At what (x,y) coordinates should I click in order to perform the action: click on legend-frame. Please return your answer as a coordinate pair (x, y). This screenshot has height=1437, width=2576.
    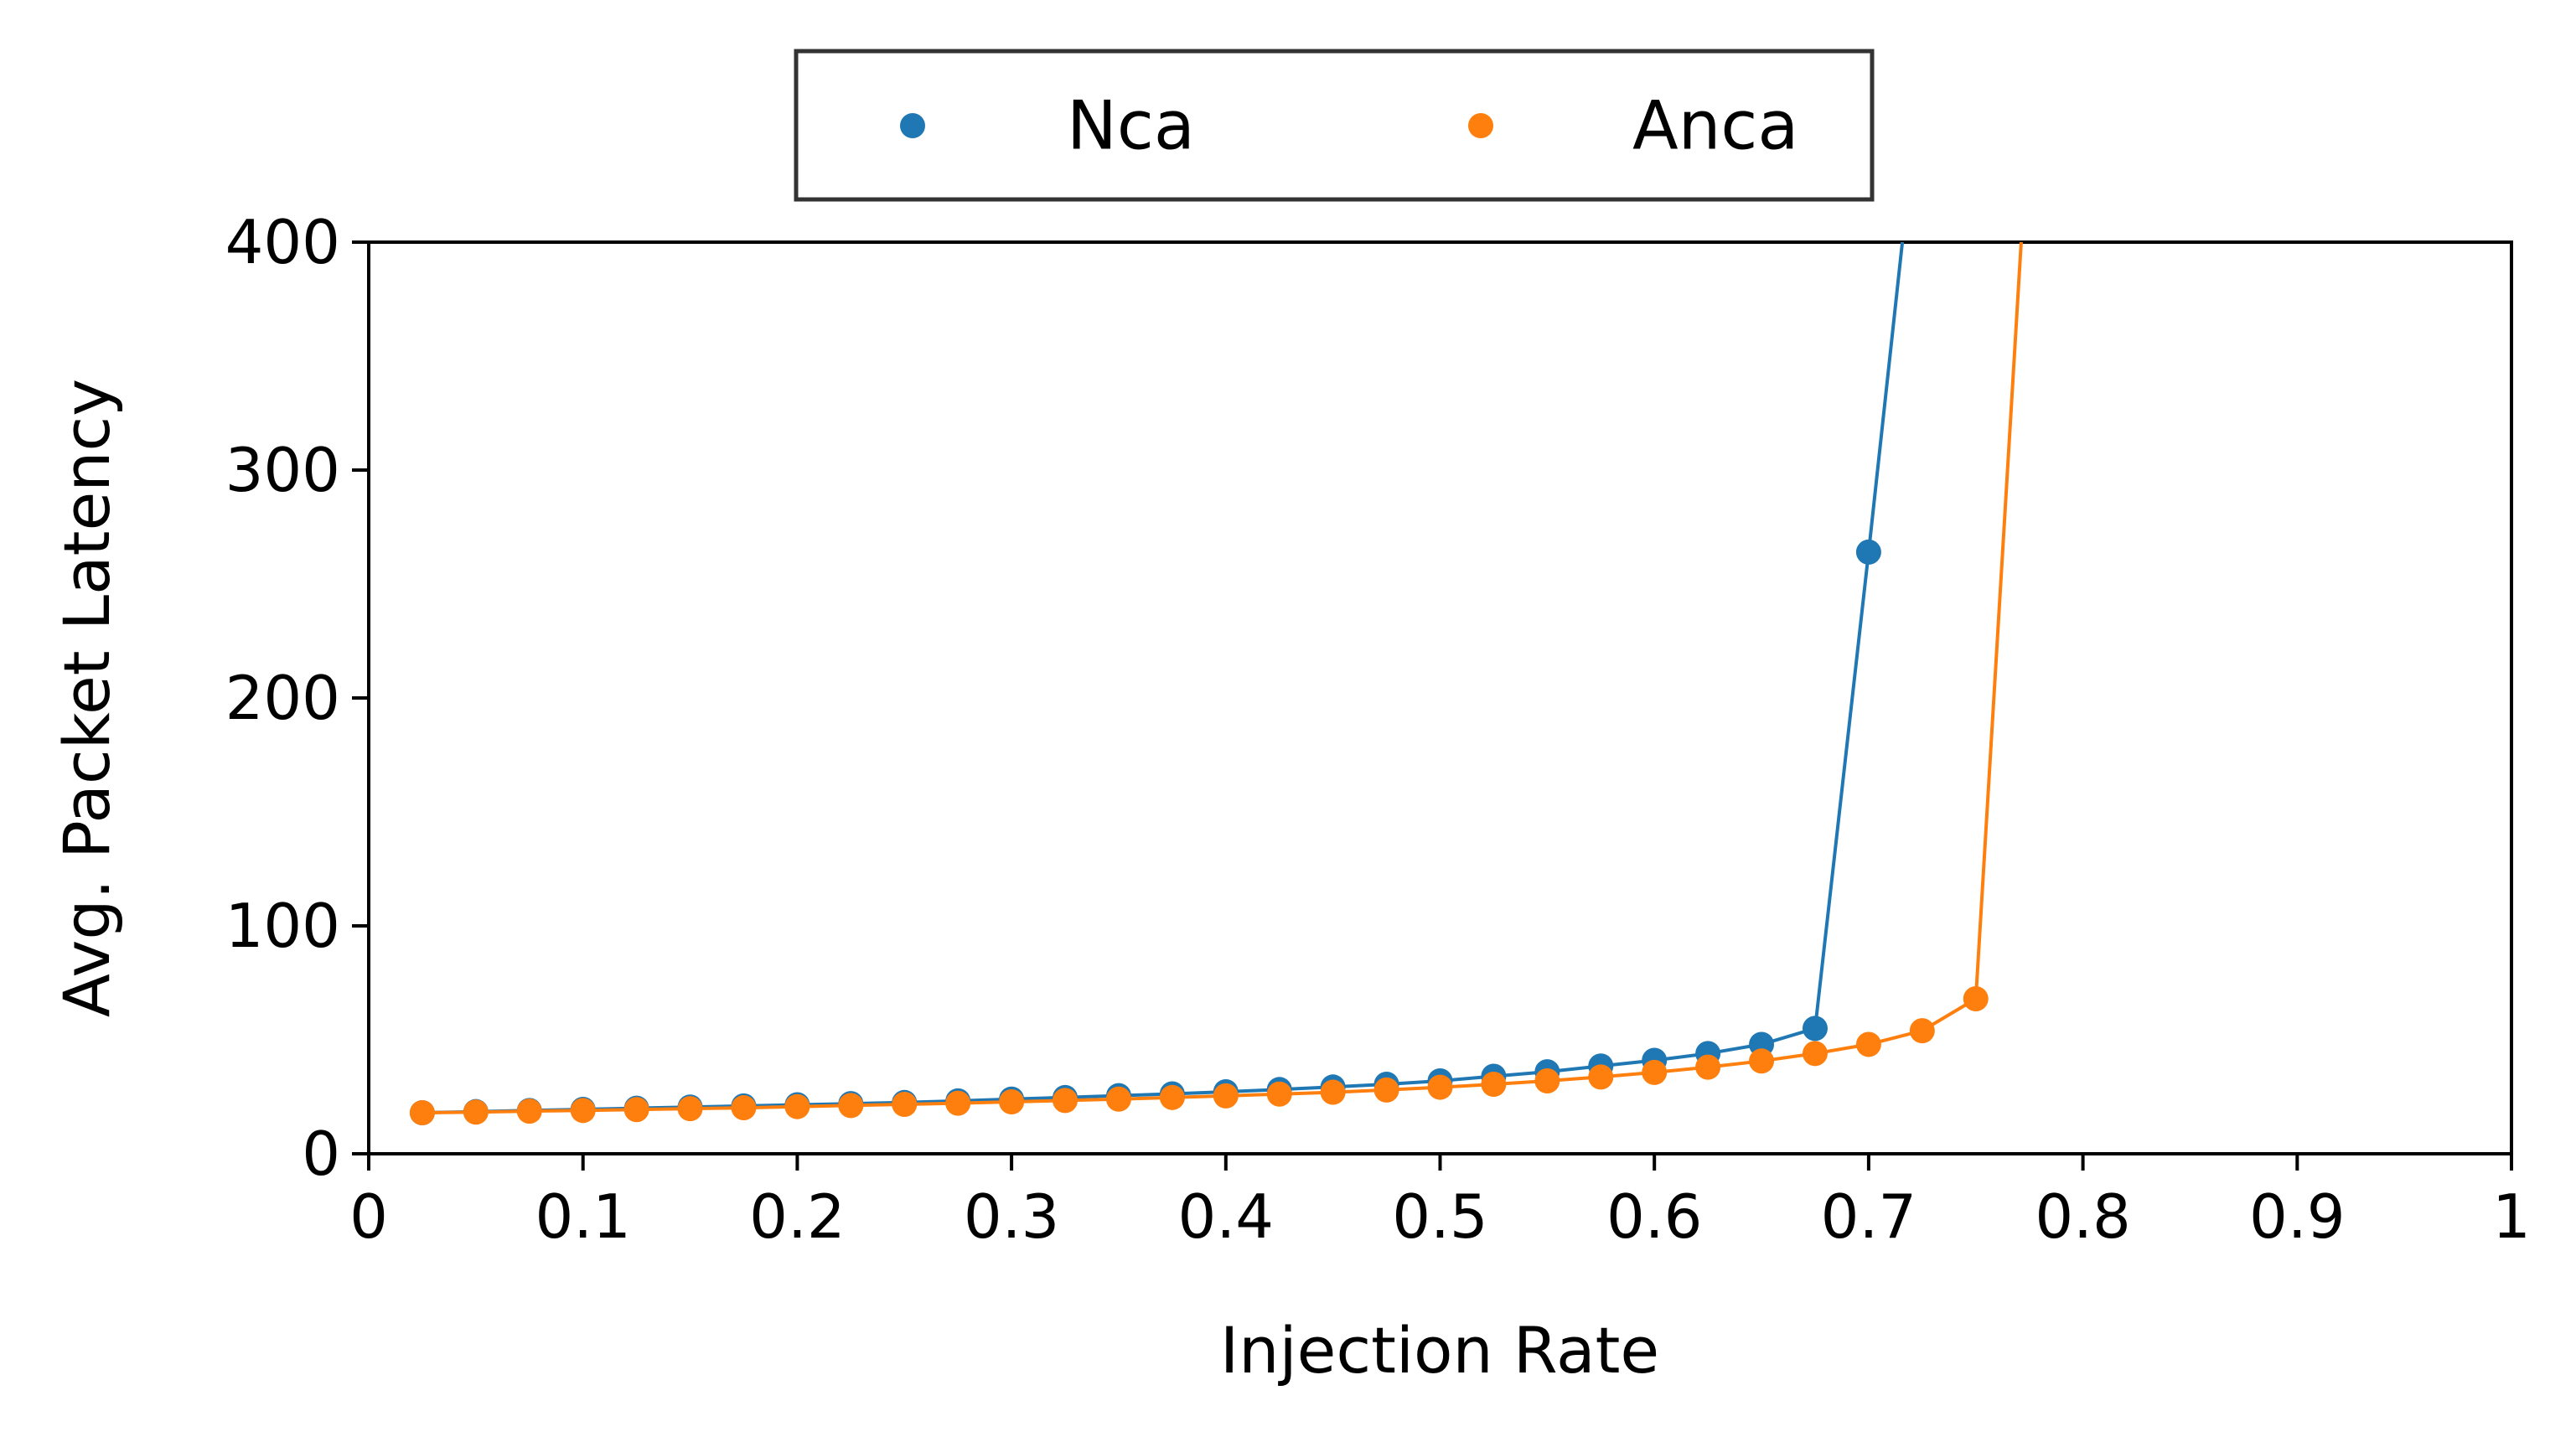
    Looking at the image, I should click on (1334, 125).